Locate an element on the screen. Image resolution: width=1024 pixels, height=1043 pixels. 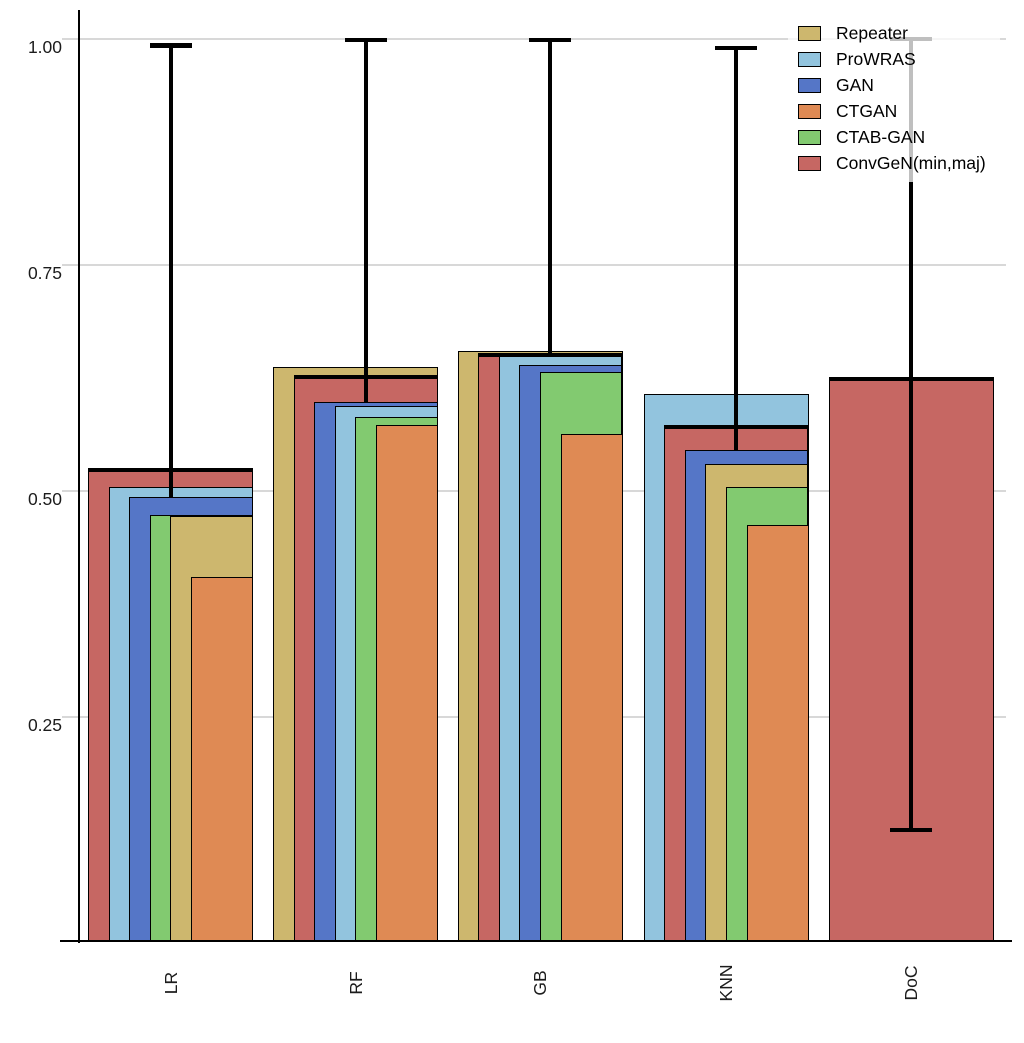
legend-item: GAN is located at coordinates (892, 85).